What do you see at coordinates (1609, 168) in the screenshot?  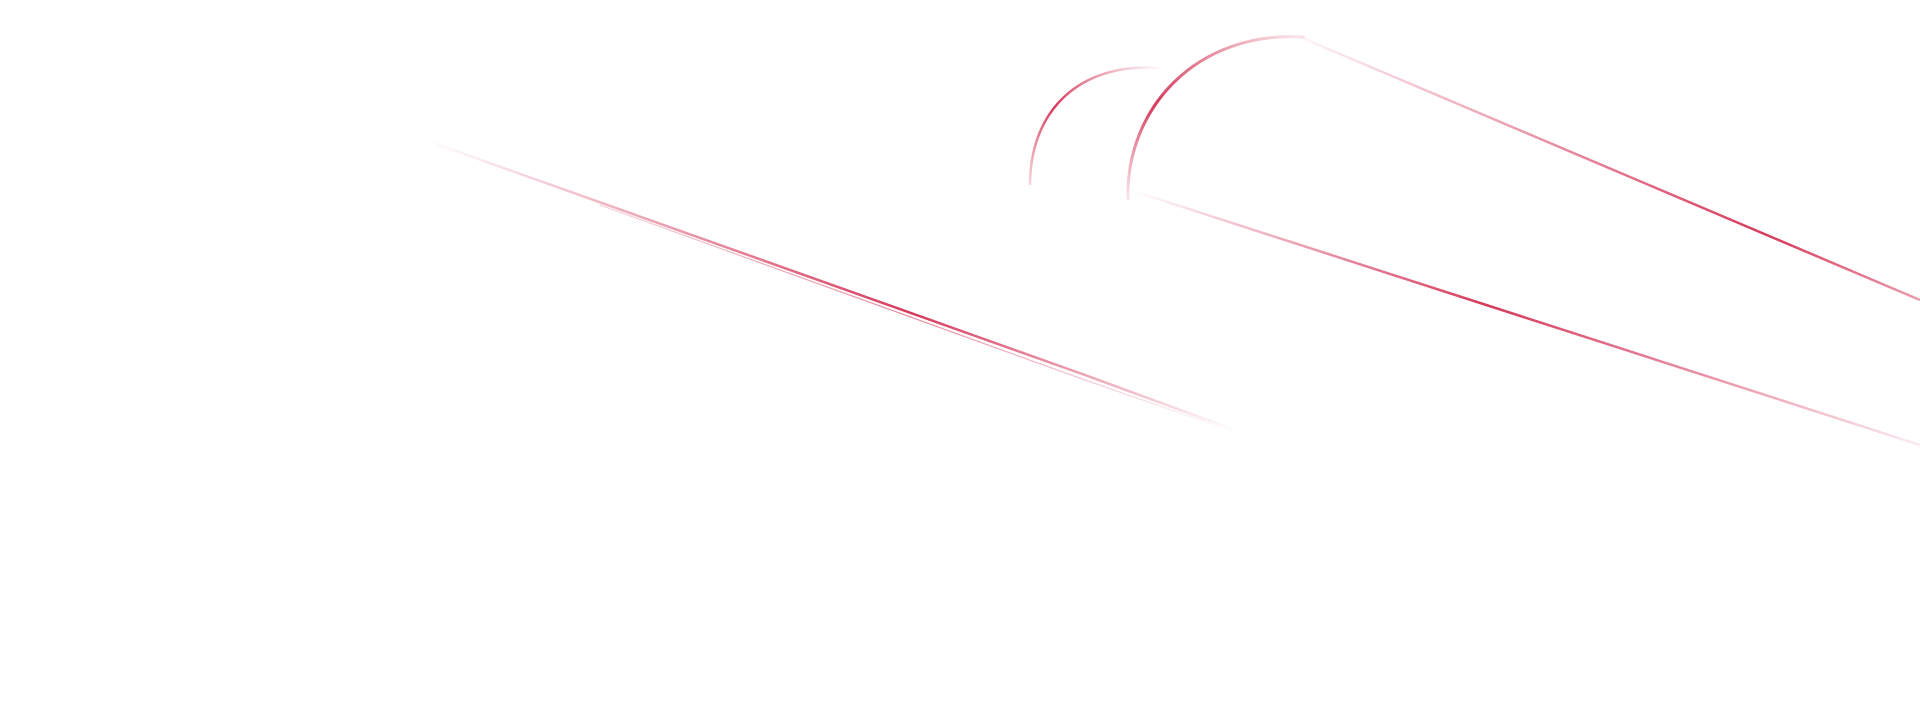 I see `upper-diagonal-line` at bounding box center [1609, 168].